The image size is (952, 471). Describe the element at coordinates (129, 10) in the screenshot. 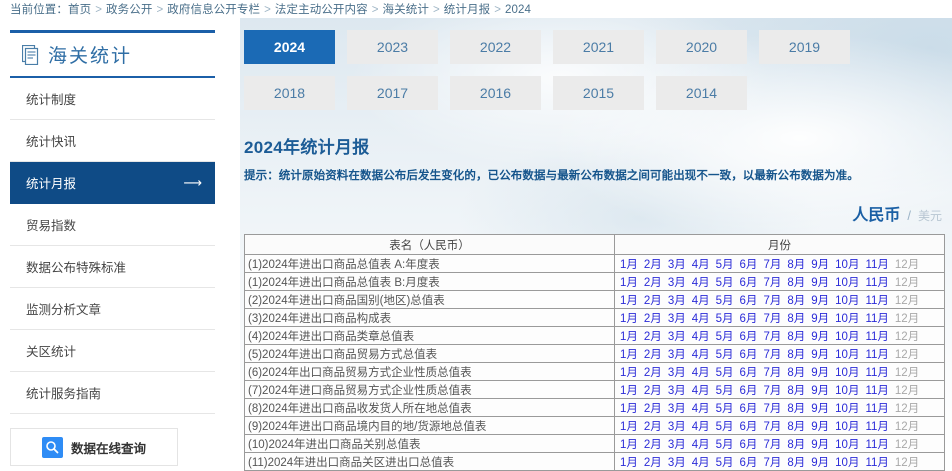

I see `breadcrumb-item: 政务公开` at that location.